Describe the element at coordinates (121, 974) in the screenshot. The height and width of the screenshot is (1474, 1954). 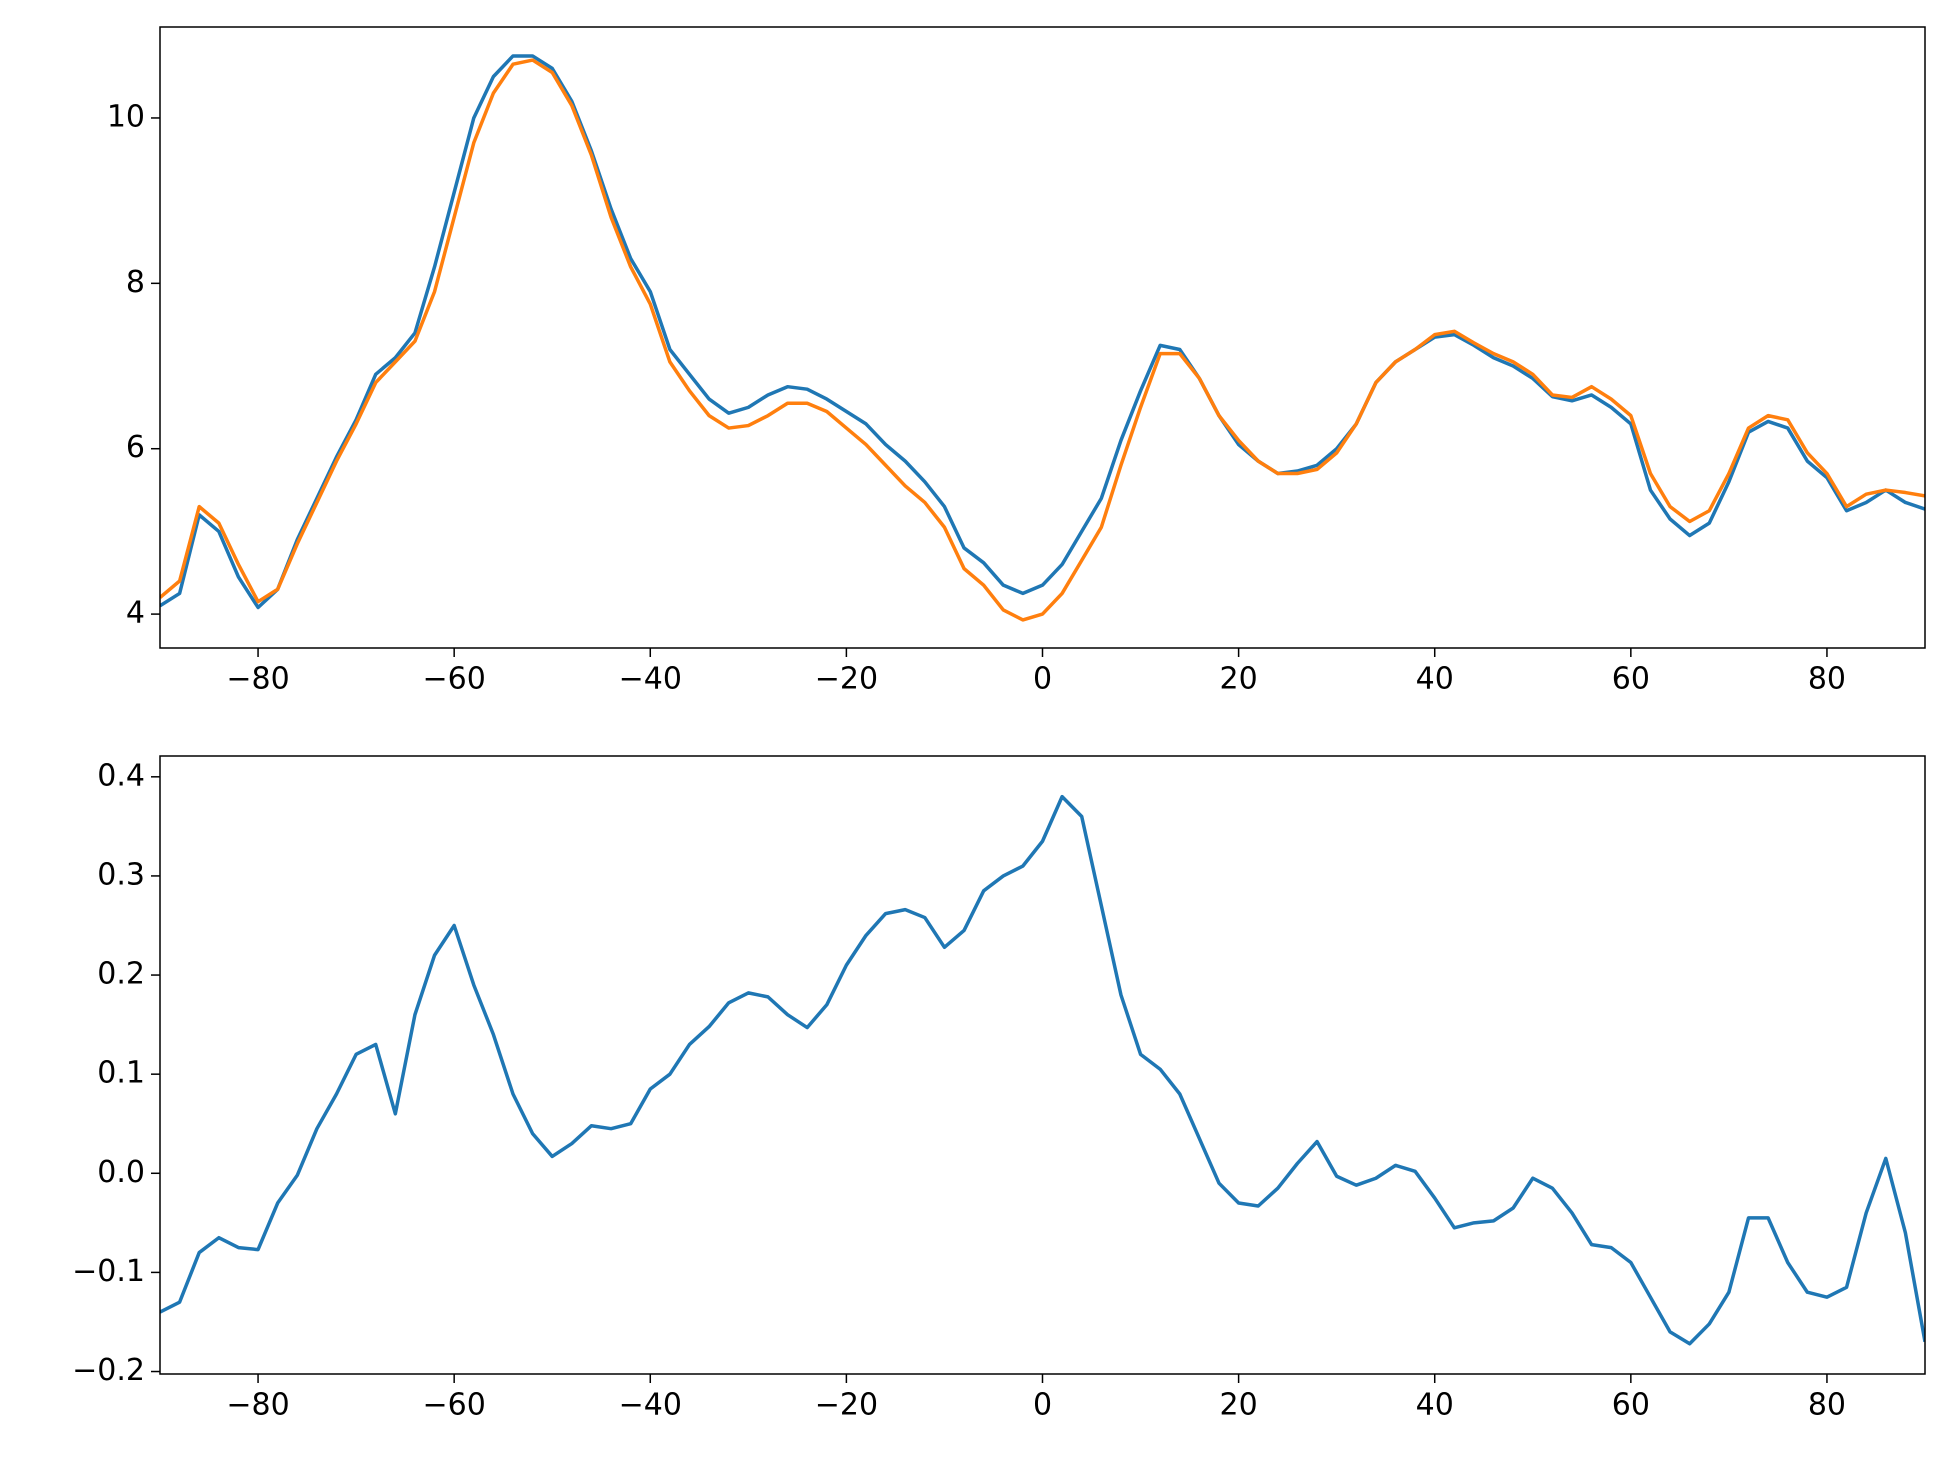
I see `y-tick-label: 0.2` at that location.